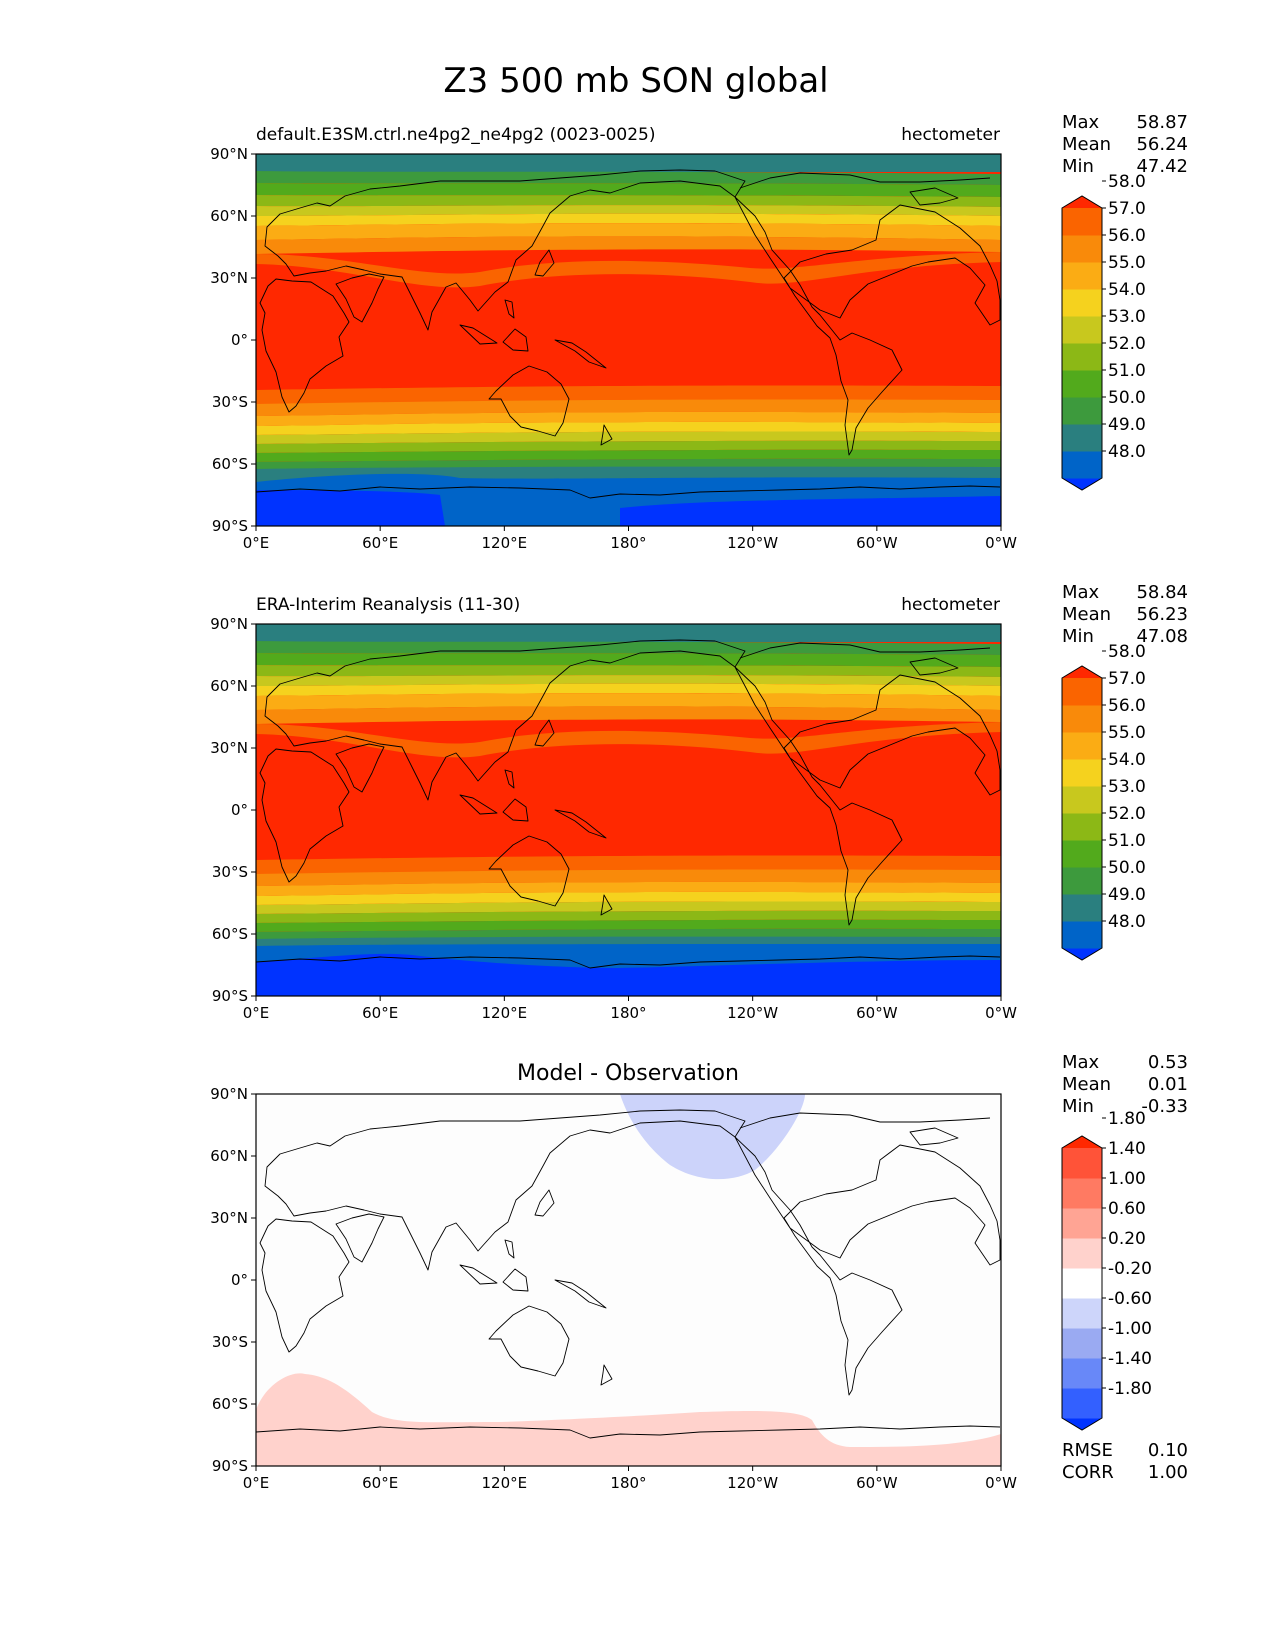  I want to click on stat-value-rmse: 0.10, so click(1168, 1450).